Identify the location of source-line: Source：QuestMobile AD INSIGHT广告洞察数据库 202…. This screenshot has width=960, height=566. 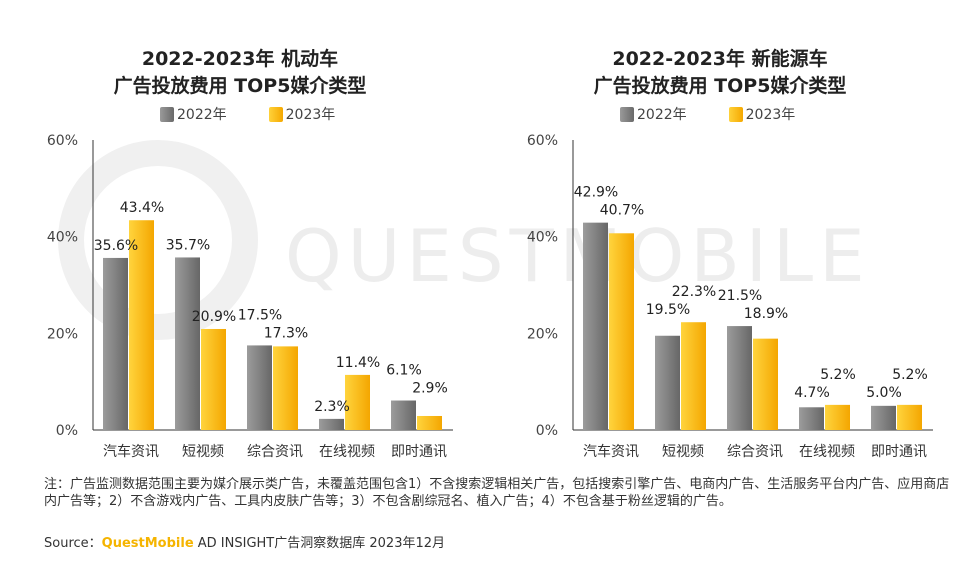
(244, 541).